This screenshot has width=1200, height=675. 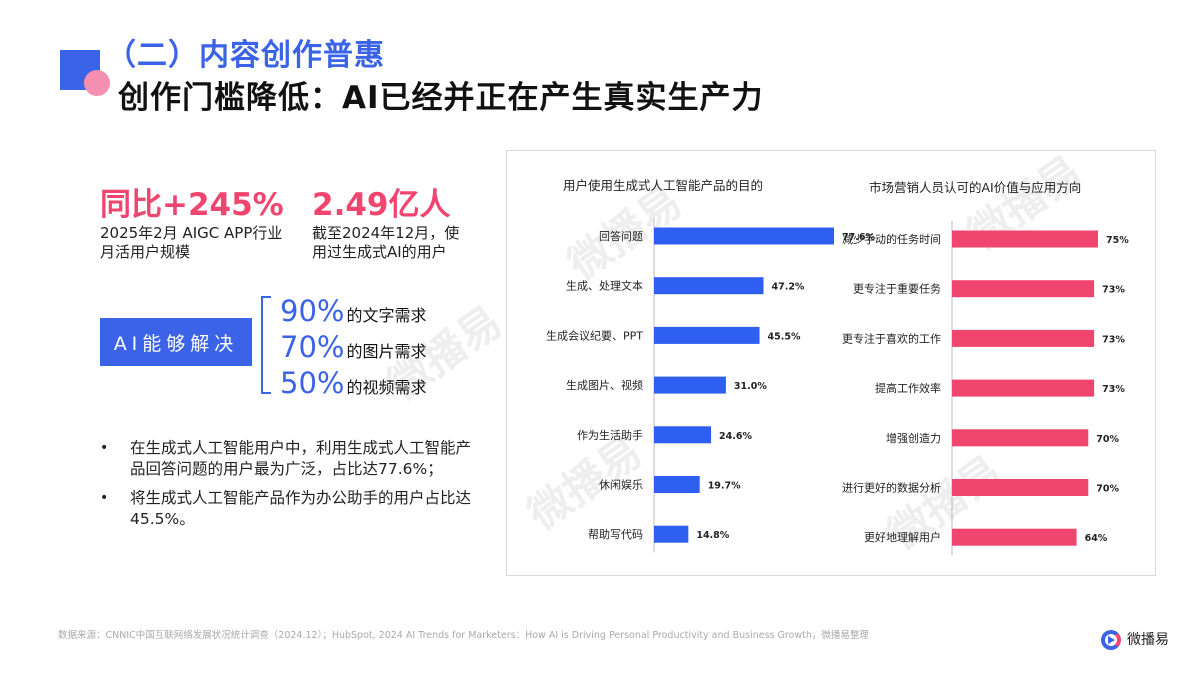 What do you see at coordinates (975, 187) in the screenshot?
I see `chart-title-marketing: 市场营销人员认可的AI价值与应用方向` at bounding box center [975, 187].